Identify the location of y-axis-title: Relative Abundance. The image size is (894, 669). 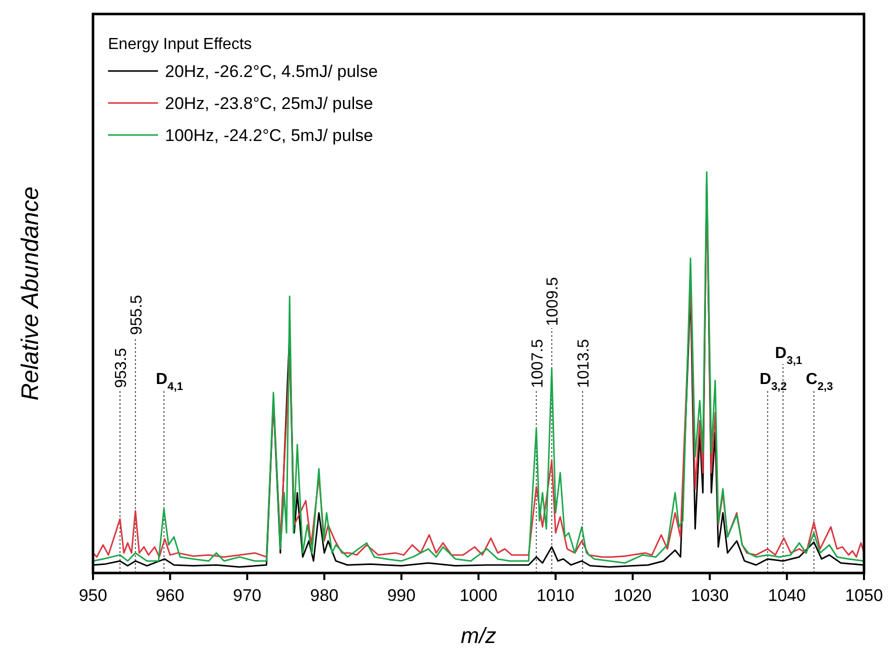
(30, 293).